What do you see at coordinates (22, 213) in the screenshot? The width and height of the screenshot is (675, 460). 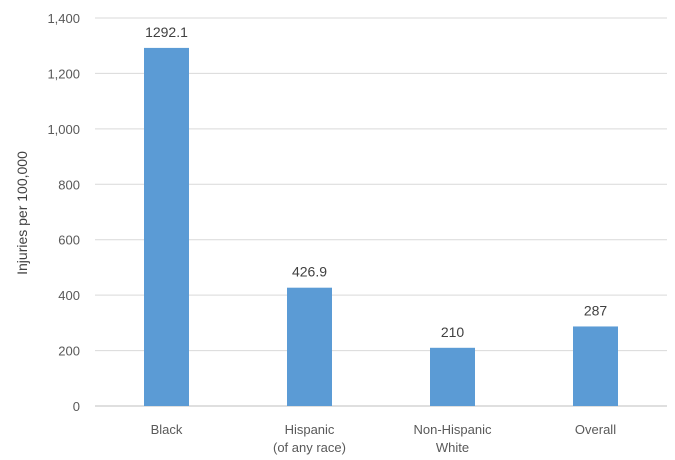 I see `y-axis-label: Injuries per 100,000` at bounding box center [22, 213].